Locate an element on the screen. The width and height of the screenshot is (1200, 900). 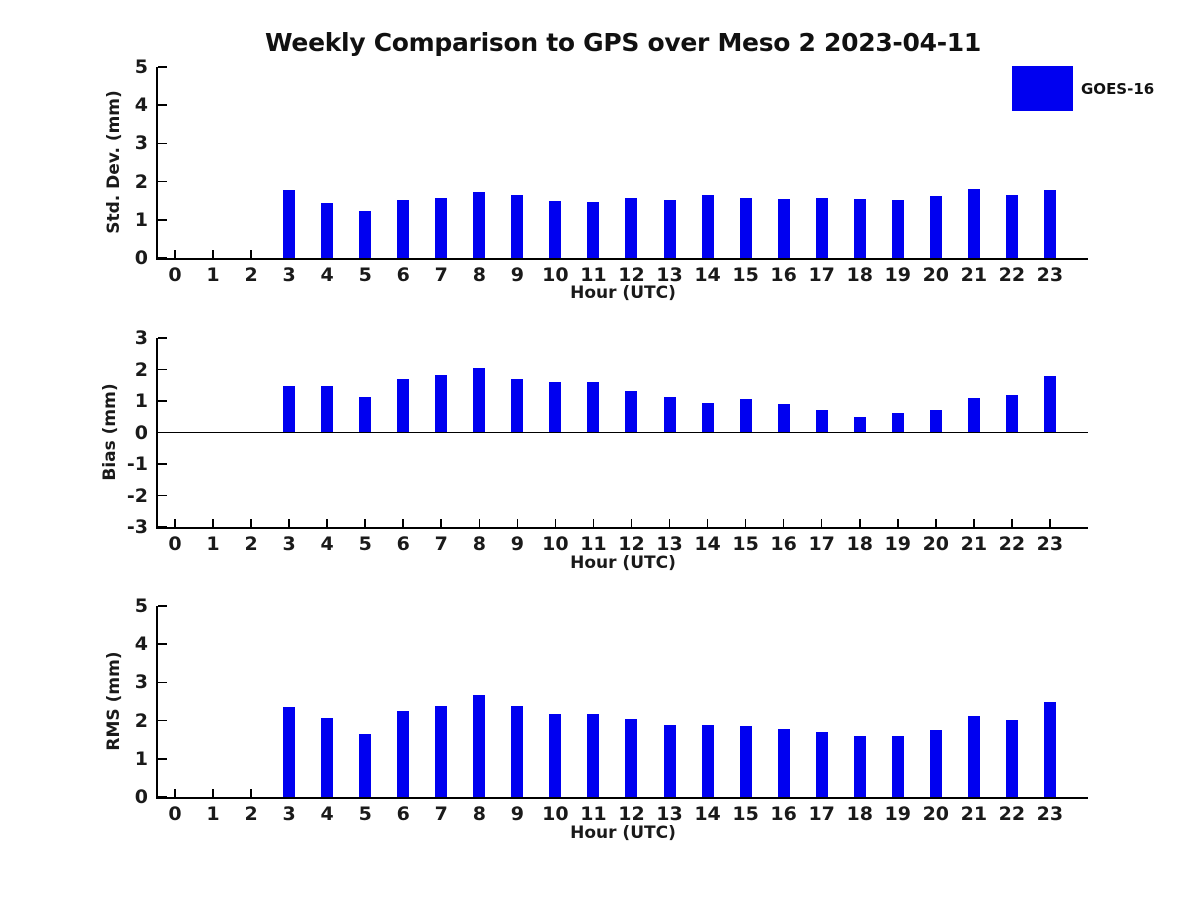
bar-rms-h18 is located at coordinates (859, 766).